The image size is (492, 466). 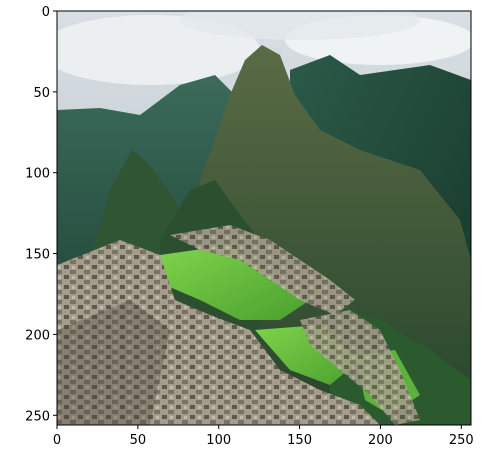 I want to click on y-tick-label: 250, so click(x=37, y=416).